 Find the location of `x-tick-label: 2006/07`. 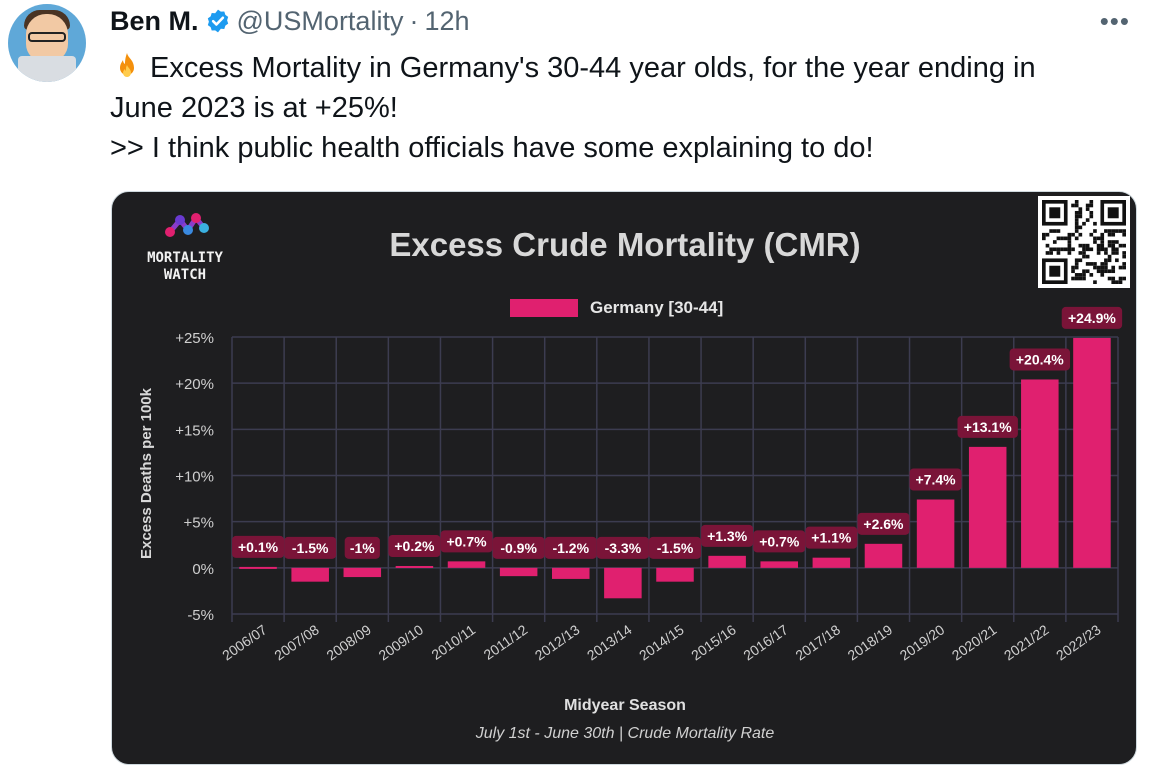

x-tick-label: 2006/07 is located at coordinates (244, 642).